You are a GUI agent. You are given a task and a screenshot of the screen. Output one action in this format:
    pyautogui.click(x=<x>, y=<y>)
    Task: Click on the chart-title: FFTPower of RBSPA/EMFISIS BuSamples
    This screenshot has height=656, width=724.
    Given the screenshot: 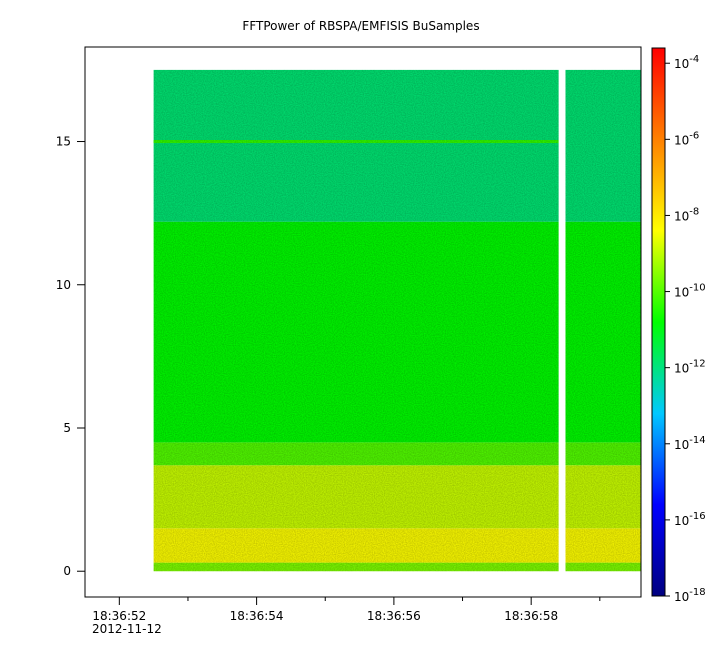 What is the action you would take?
    pyautogui.click(x=360, y=26)
    